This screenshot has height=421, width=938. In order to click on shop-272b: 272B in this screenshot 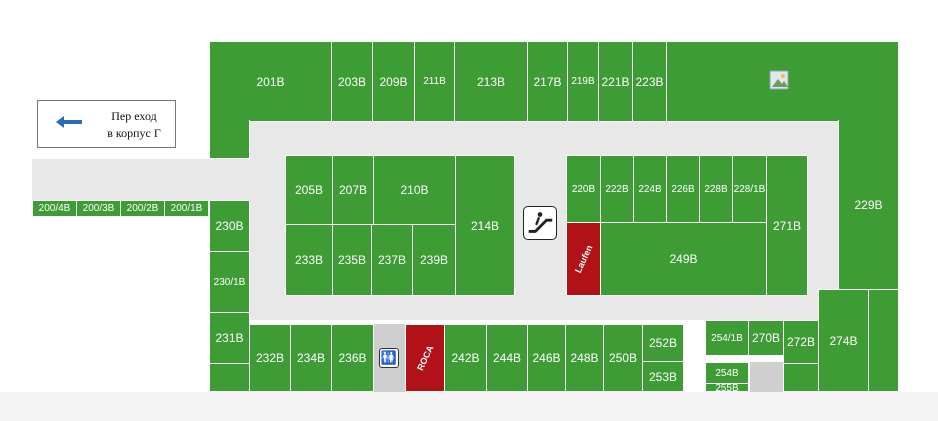, I will do `click(801, 342)`.